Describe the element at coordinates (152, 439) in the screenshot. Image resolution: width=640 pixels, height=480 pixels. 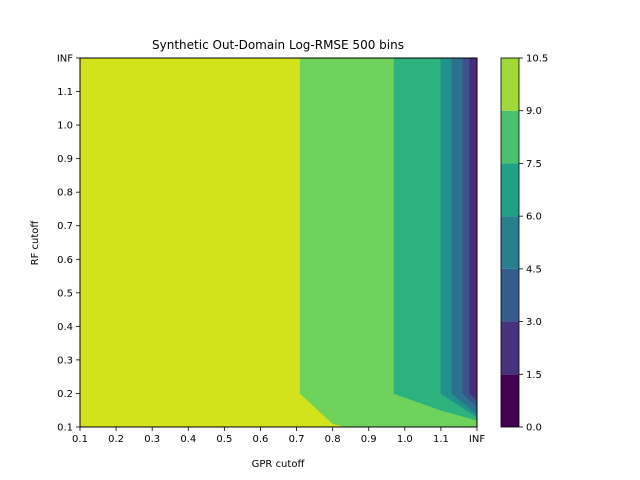
I see `x-tick-label: 0.3` at that location.